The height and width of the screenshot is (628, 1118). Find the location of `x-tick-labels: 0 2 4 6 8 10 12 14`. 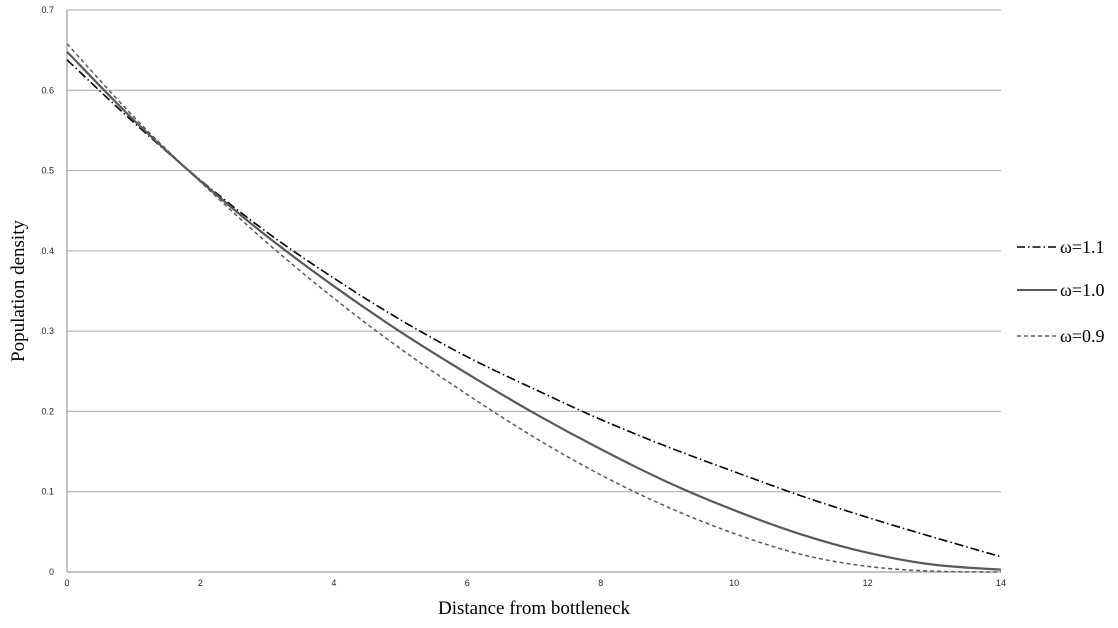

x-tick-labels: 0 2 4 6 8 10 12 14 is located at coordinates (535, 583).